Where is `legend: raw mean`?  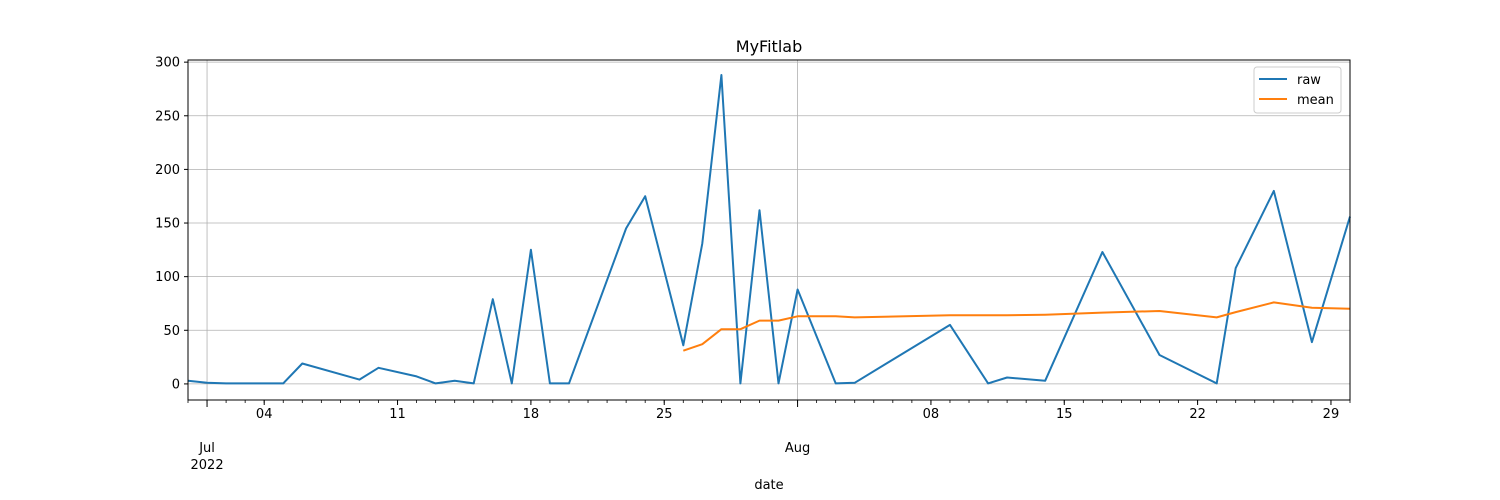 legend: raw mean is located at coordinates (1297, 90).